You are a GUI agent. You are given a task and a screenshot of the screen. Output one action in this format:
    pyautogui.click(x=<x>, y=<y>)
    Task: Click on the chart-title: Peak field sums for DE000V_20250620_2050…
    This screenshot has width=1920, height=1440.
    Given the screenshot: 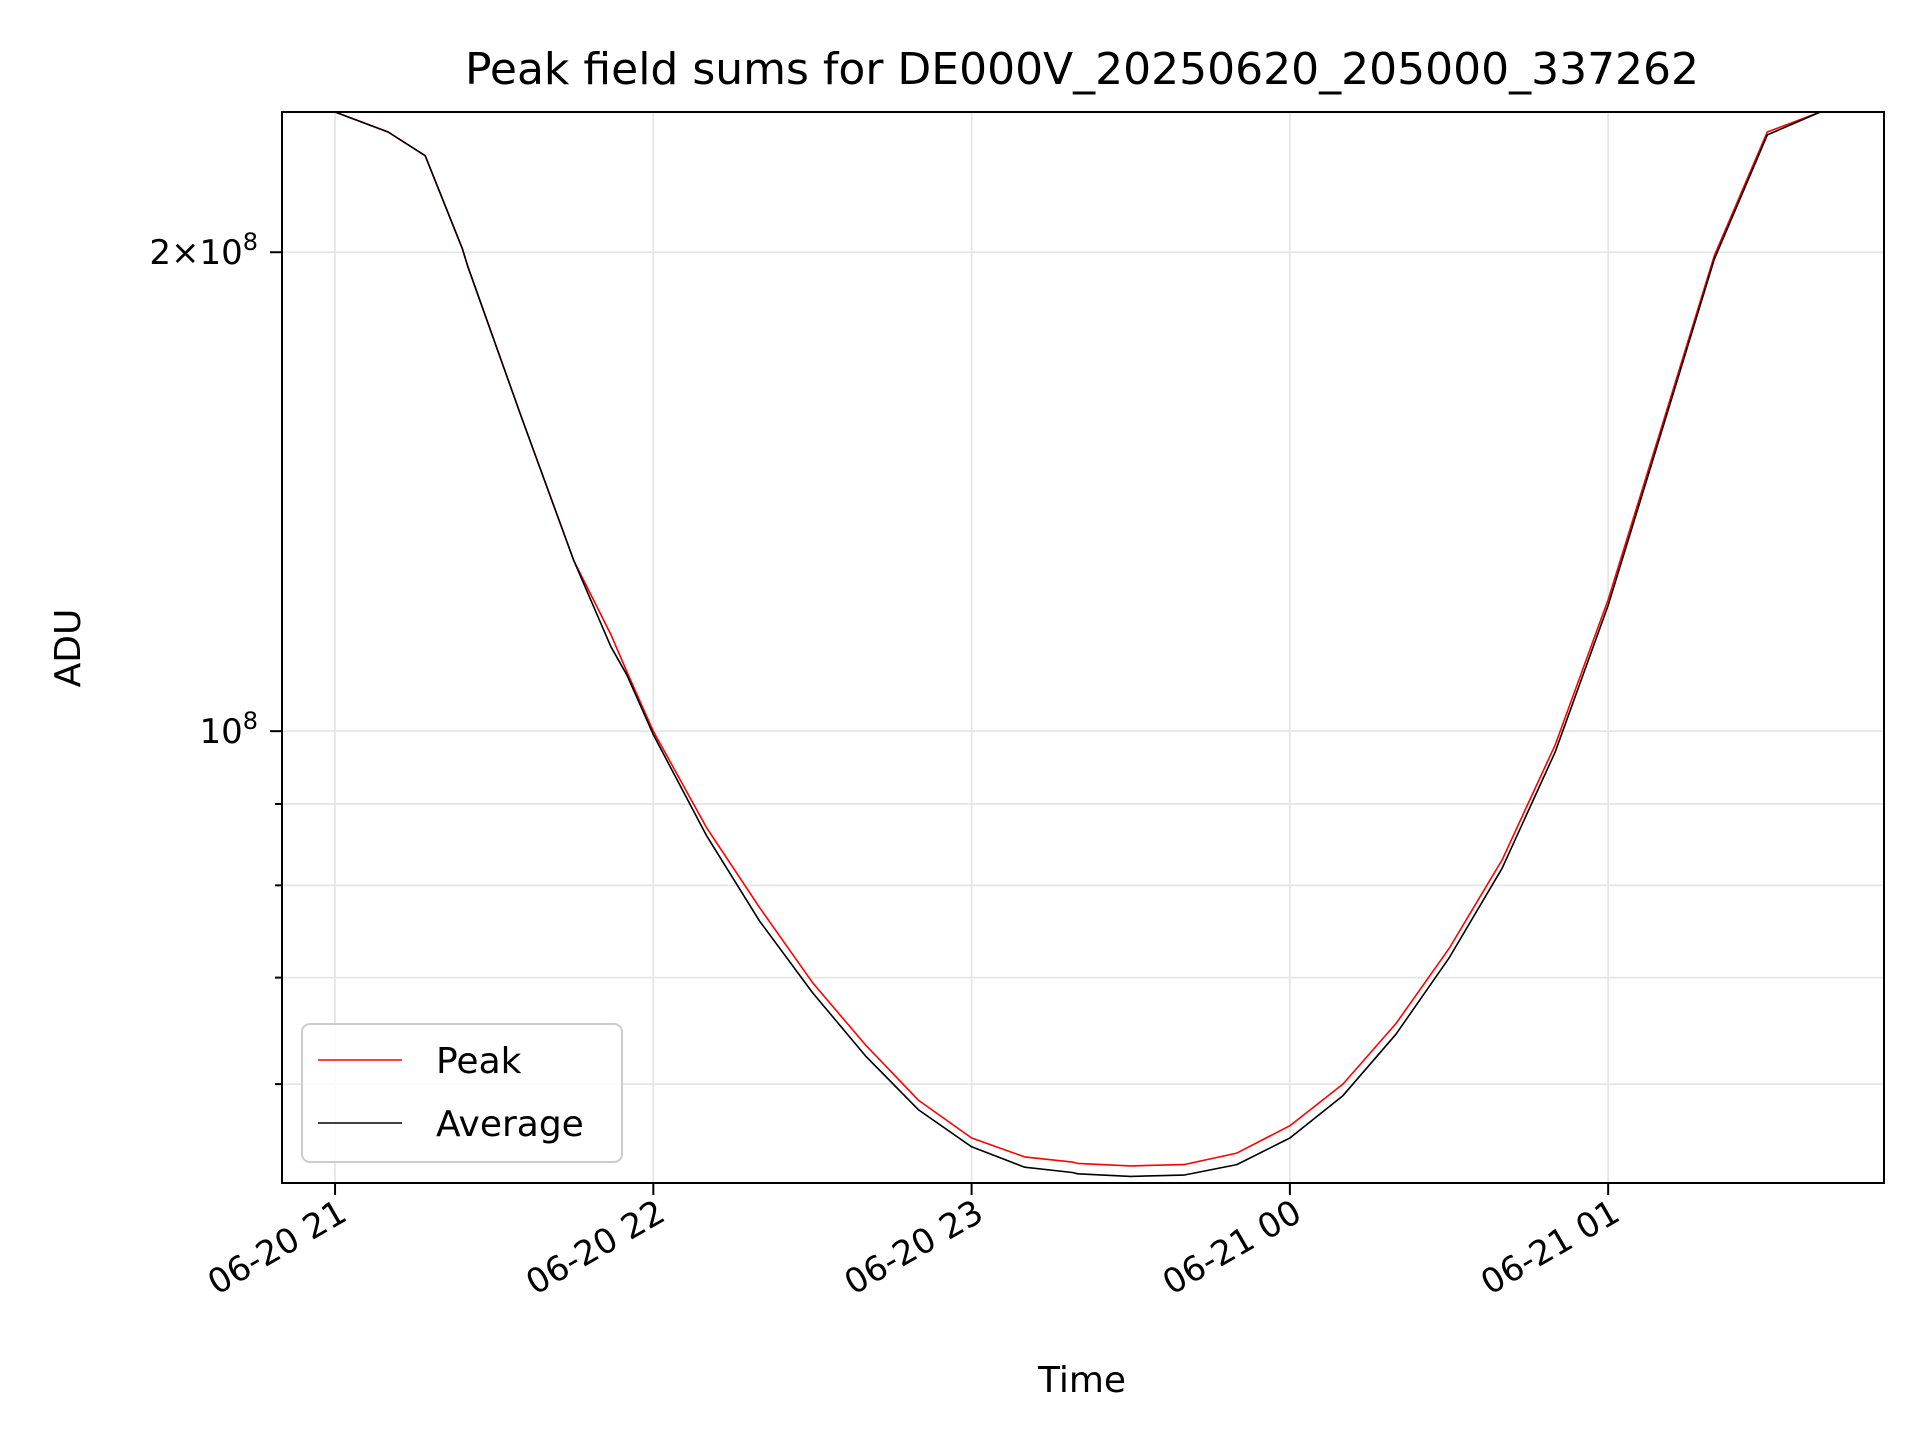 What is the action you would take?
    pyautogui.click(x=1082, y=69)
    